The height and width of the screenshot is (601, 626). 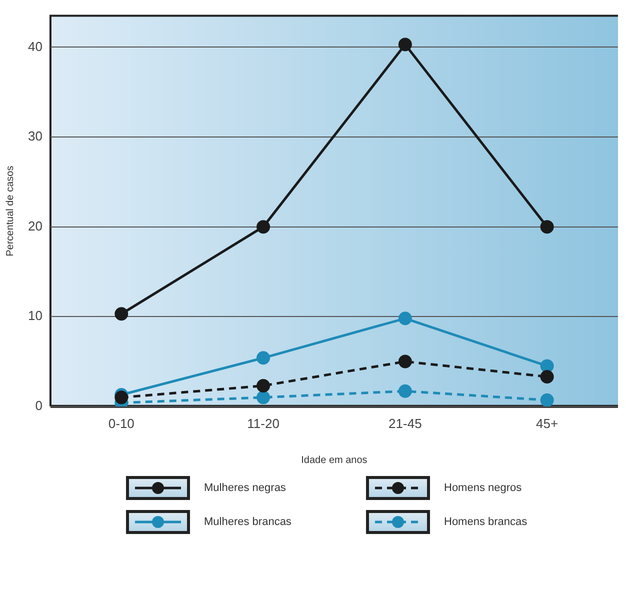 I want to click on y-tick-label: 20, so click(x=35, y=226).